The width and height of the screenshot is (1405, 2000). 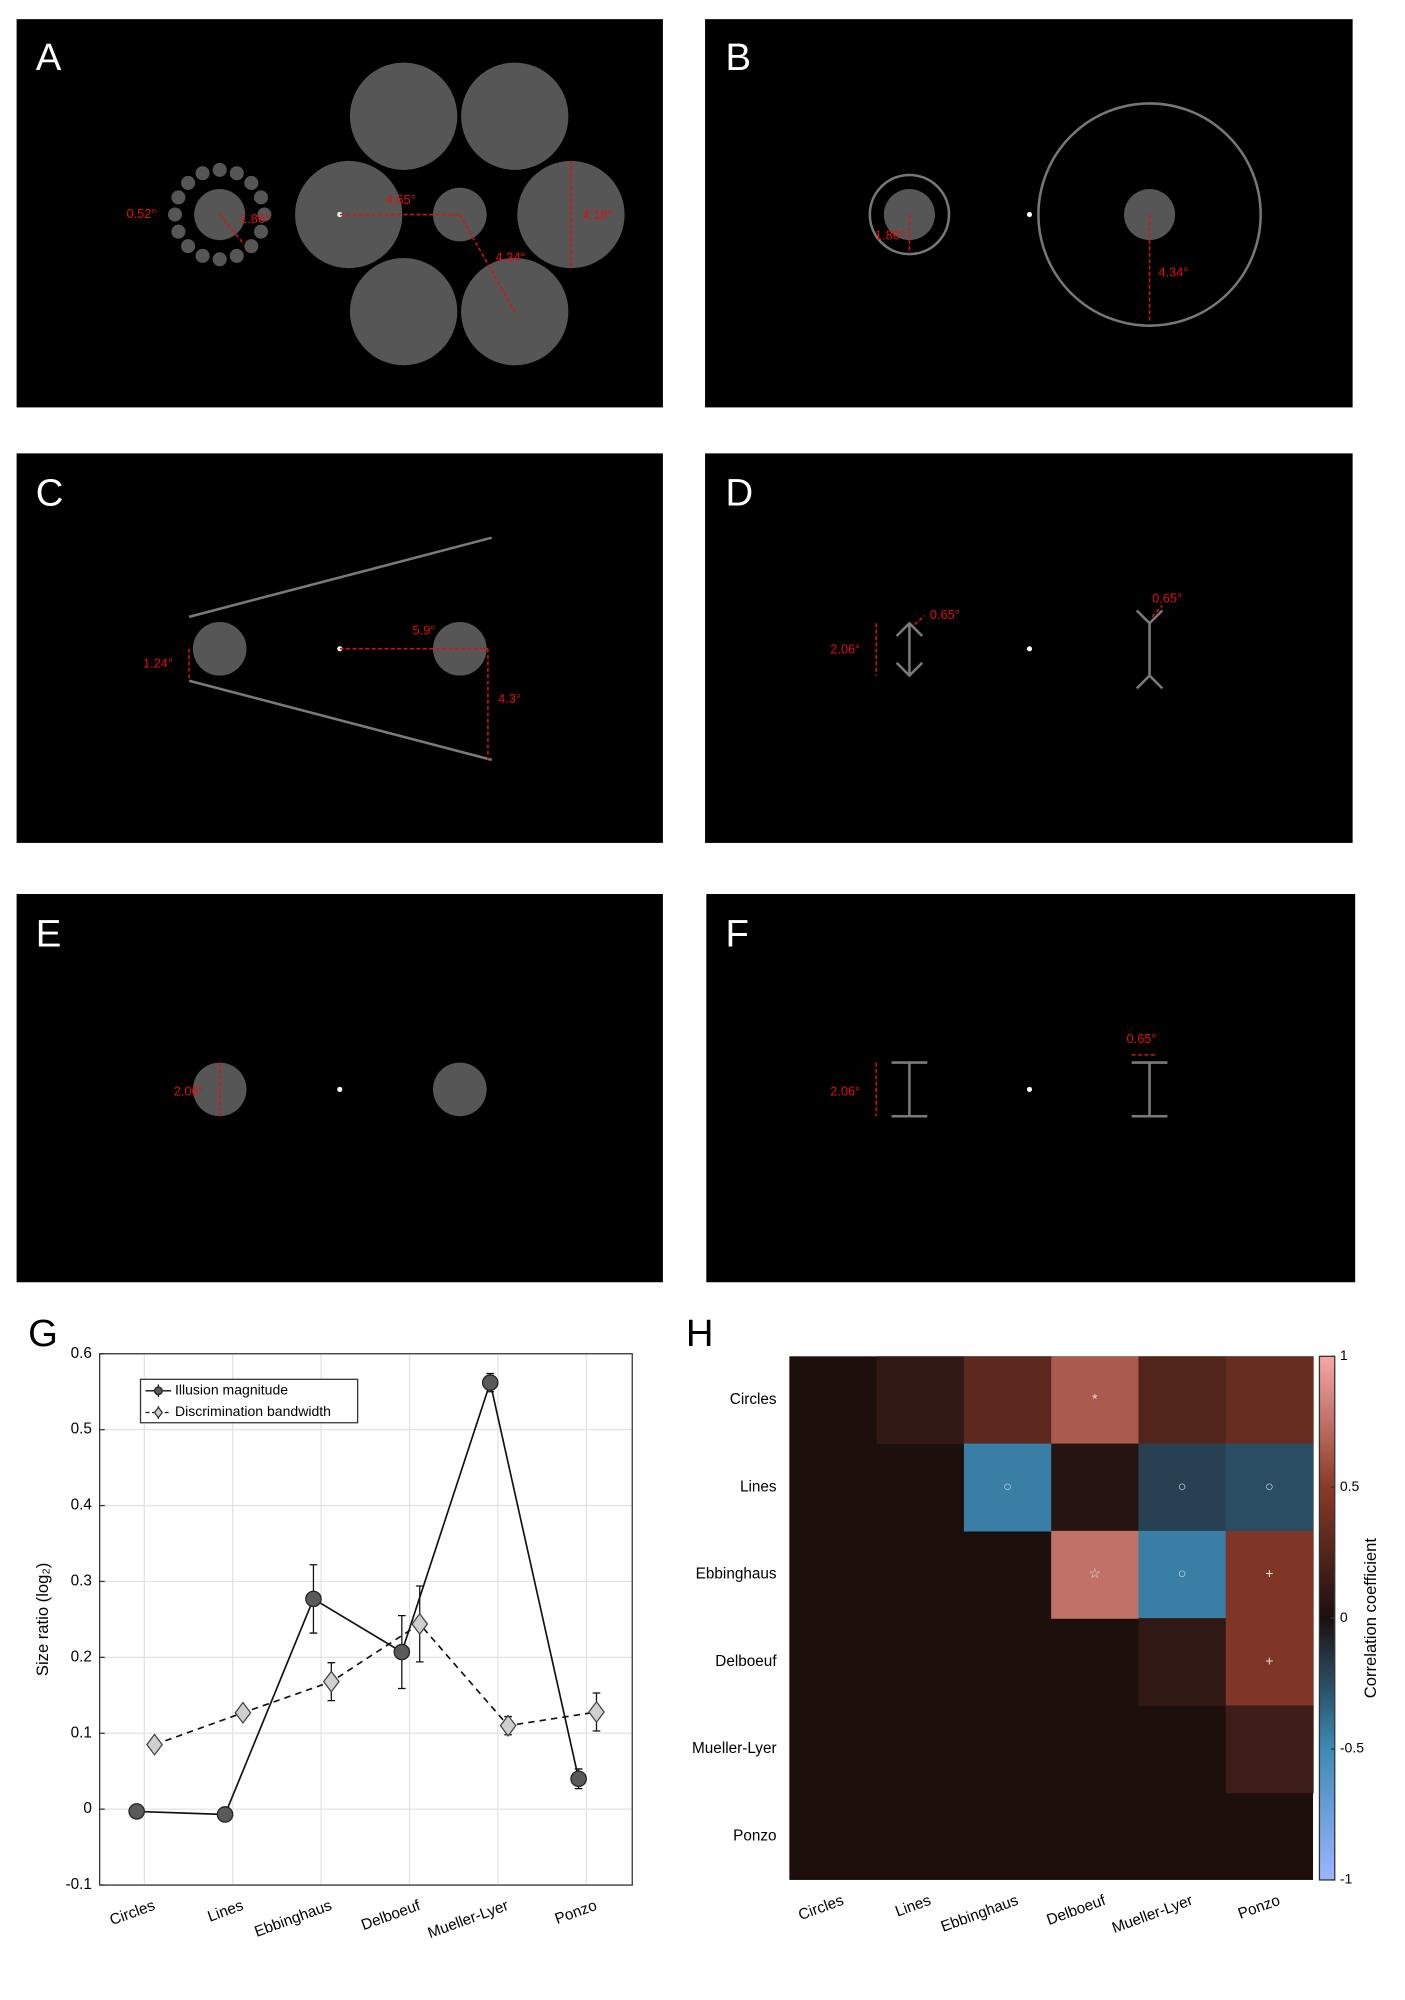 What do you see at coordinates (980, 1914) in the screenshot?
I see `column-label: Ebbinghaus` at bounding box center [980, 1914].